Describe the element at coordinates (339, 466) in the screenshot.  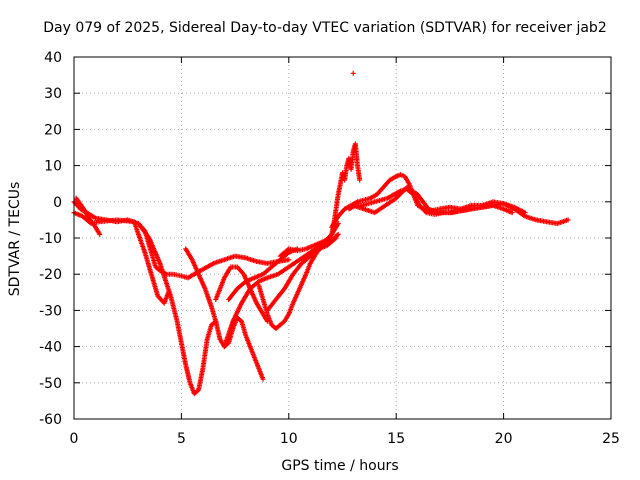
I see `x-axis-label: GPS time / hours` at that location.